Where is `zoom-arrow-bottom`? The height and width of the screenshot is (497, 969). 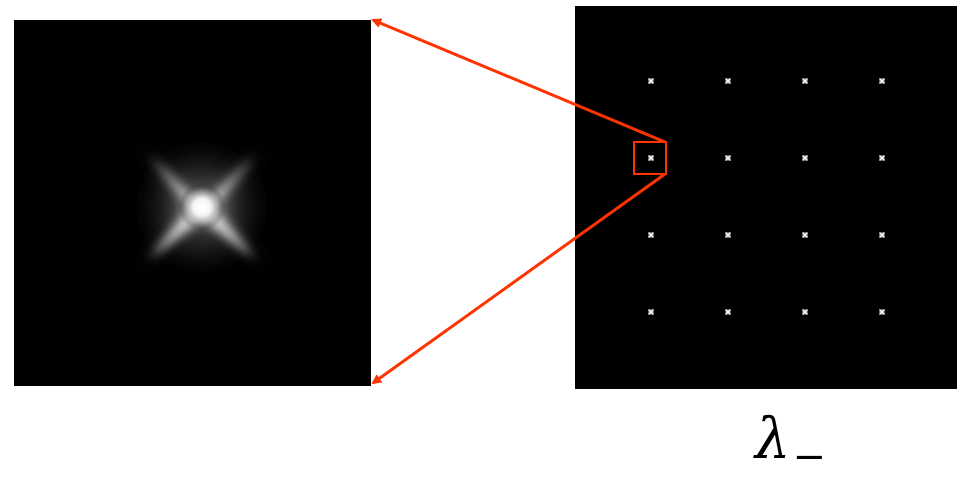 zoom-arrow-bottom is located at coordinates (518, 278).